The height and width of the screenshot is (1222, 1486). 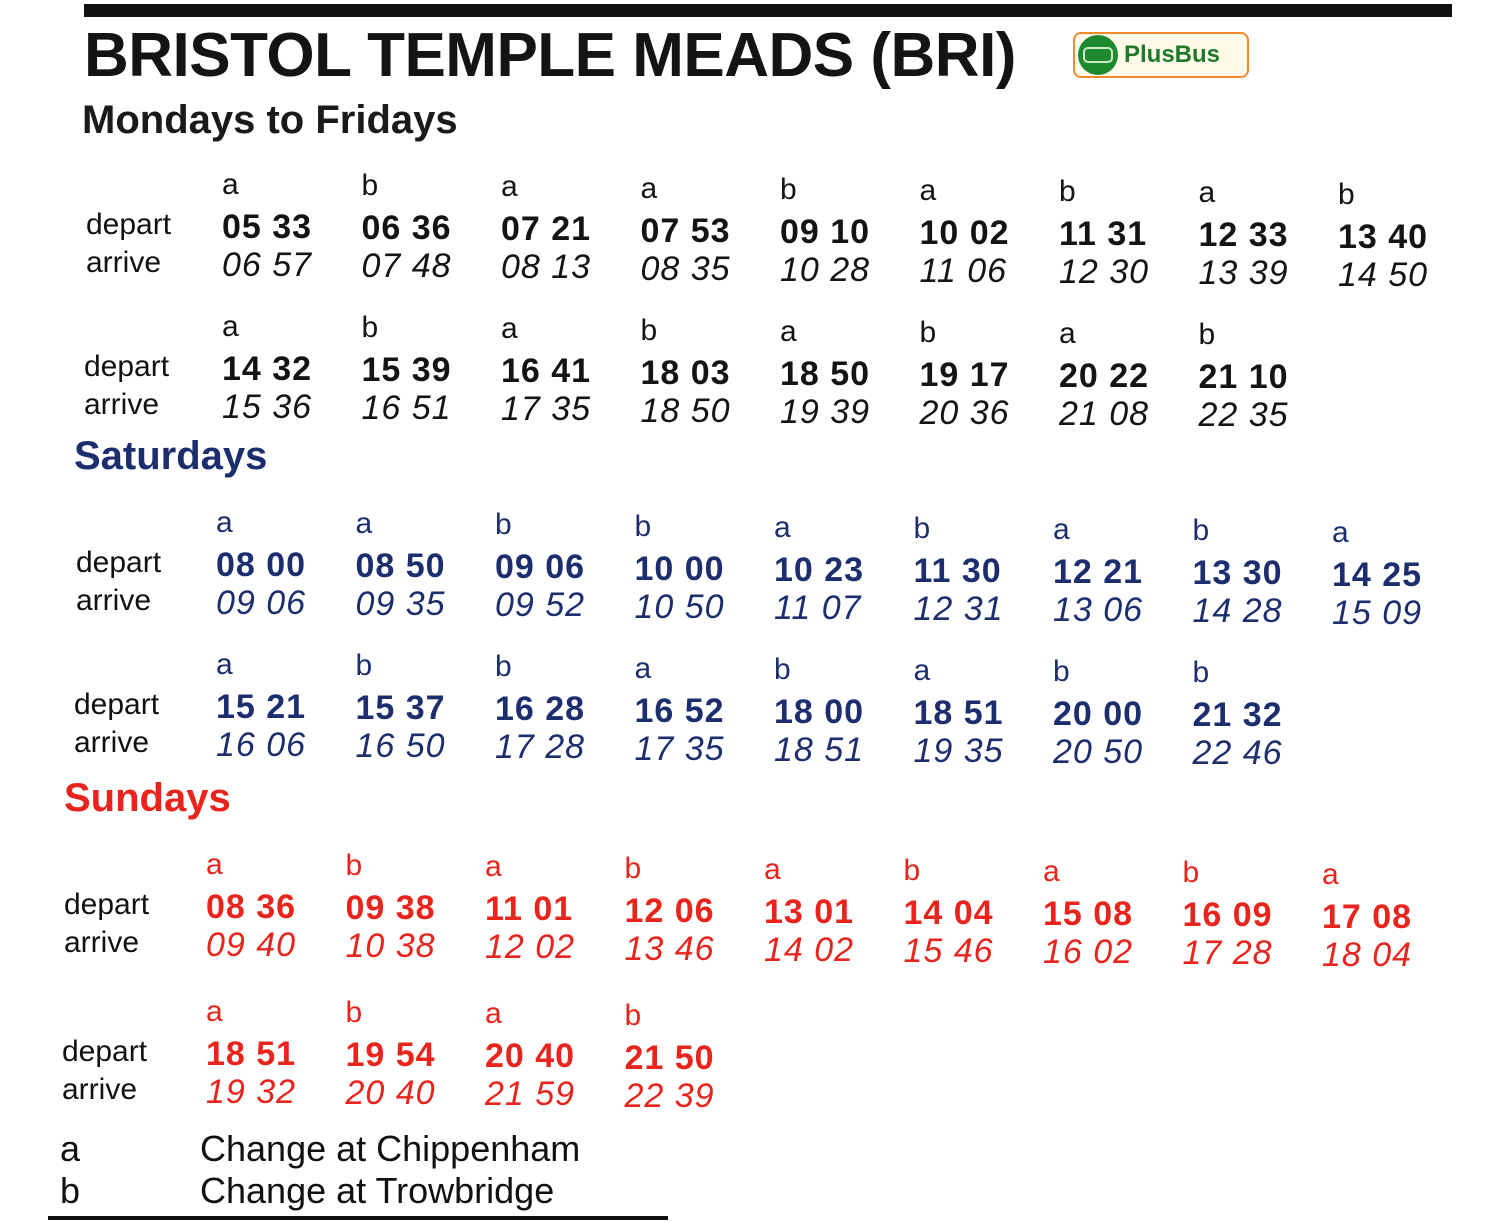 I want to click on depart-time: 12 06, so click(x=669, y=910).